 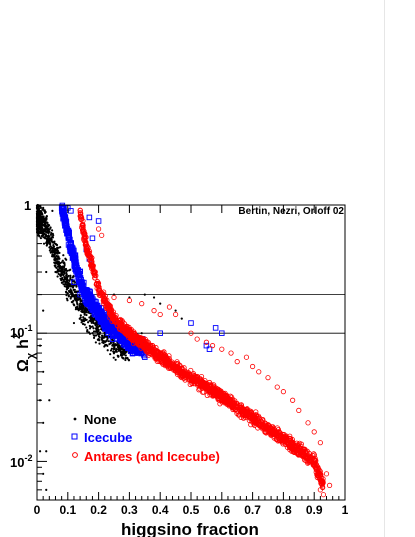 I want to click on legend-label-antares: Antares (and Icecube), so click(x=152, y=456).